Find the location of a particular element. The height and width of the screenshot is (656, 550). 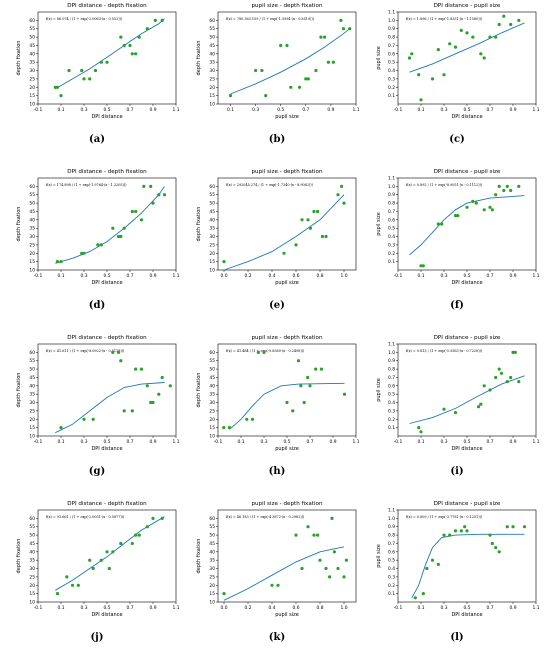

x-tick-label: 0.6 is located at coordinates (296, 276).